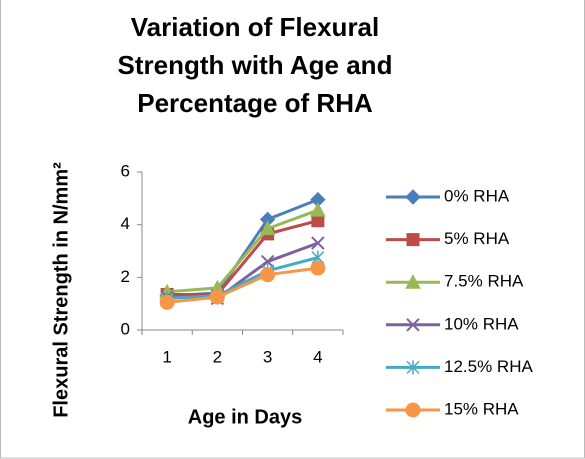 Image resolution: width=585 pixels, height=459 pixels. I want to click on y-tick-label: 2, so click(125, 276).